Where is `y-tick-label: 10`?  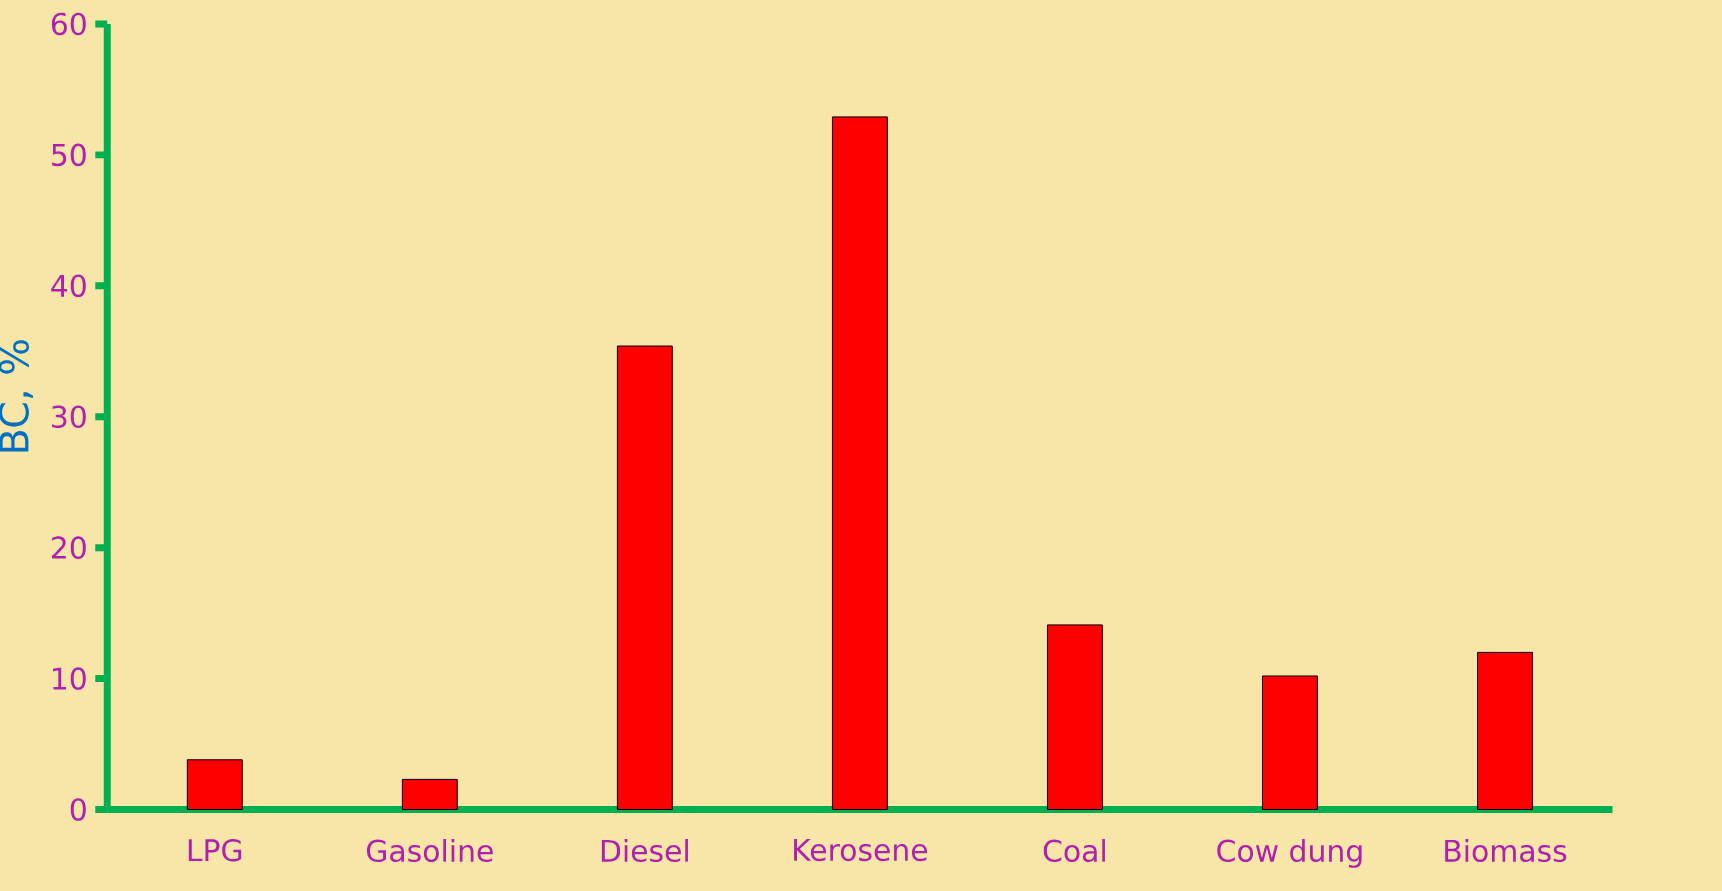
y-tick-label: 10 is located at coordinates (69, 678).